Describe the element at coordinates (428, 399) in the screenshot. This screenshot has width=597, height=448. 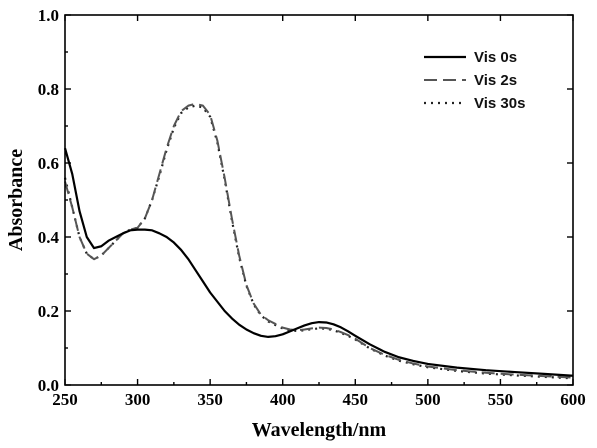
I see `x-tick-label: 500` at that location.